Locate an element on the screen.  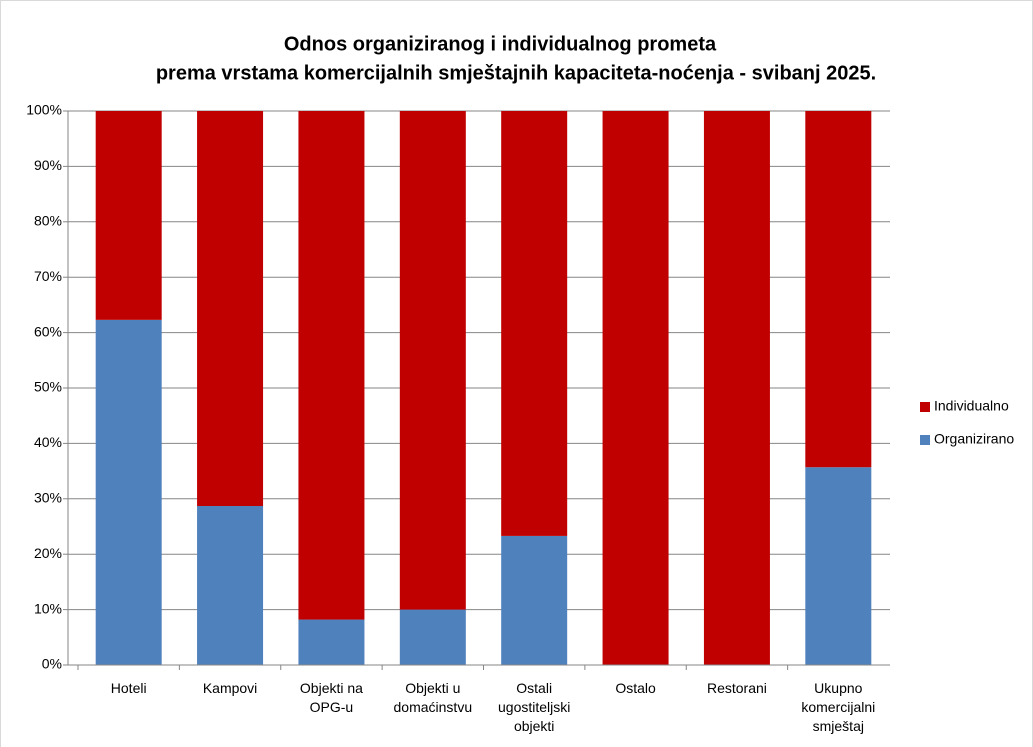
y-tick-label: 100% is located at coordinates (44, 110).